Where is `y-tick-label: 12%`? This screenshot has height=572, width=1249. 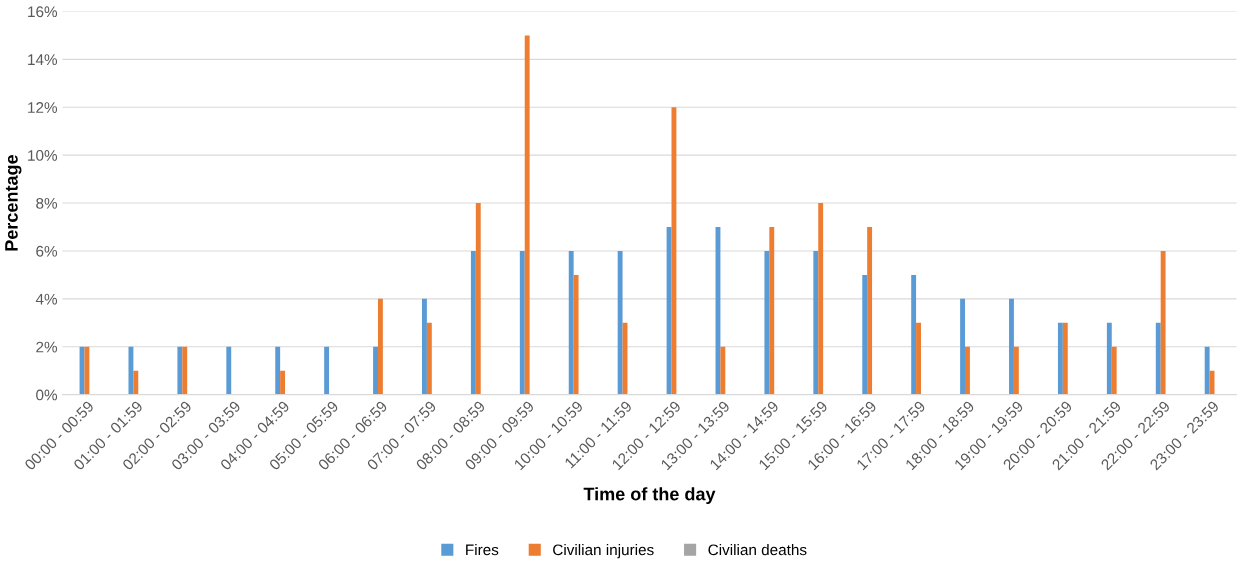 y-tick-label: 12% is located at coordinates (43, 107).